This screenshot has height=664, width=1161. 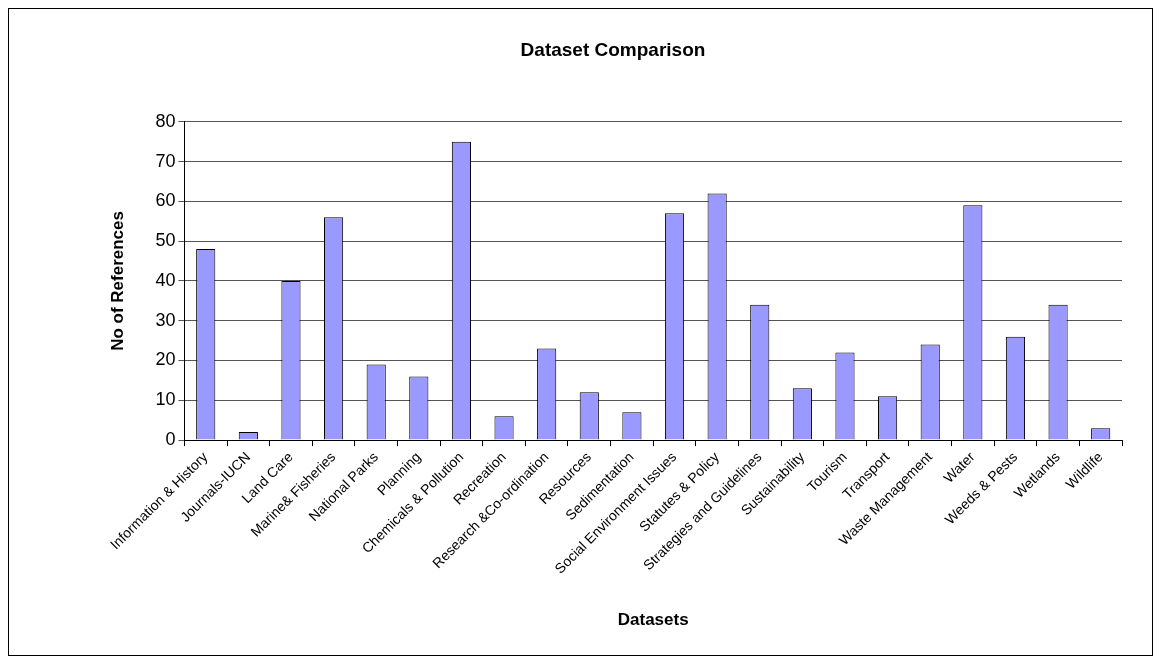 I want to click on y-tick-label: 30, so click(x=165, y=319).